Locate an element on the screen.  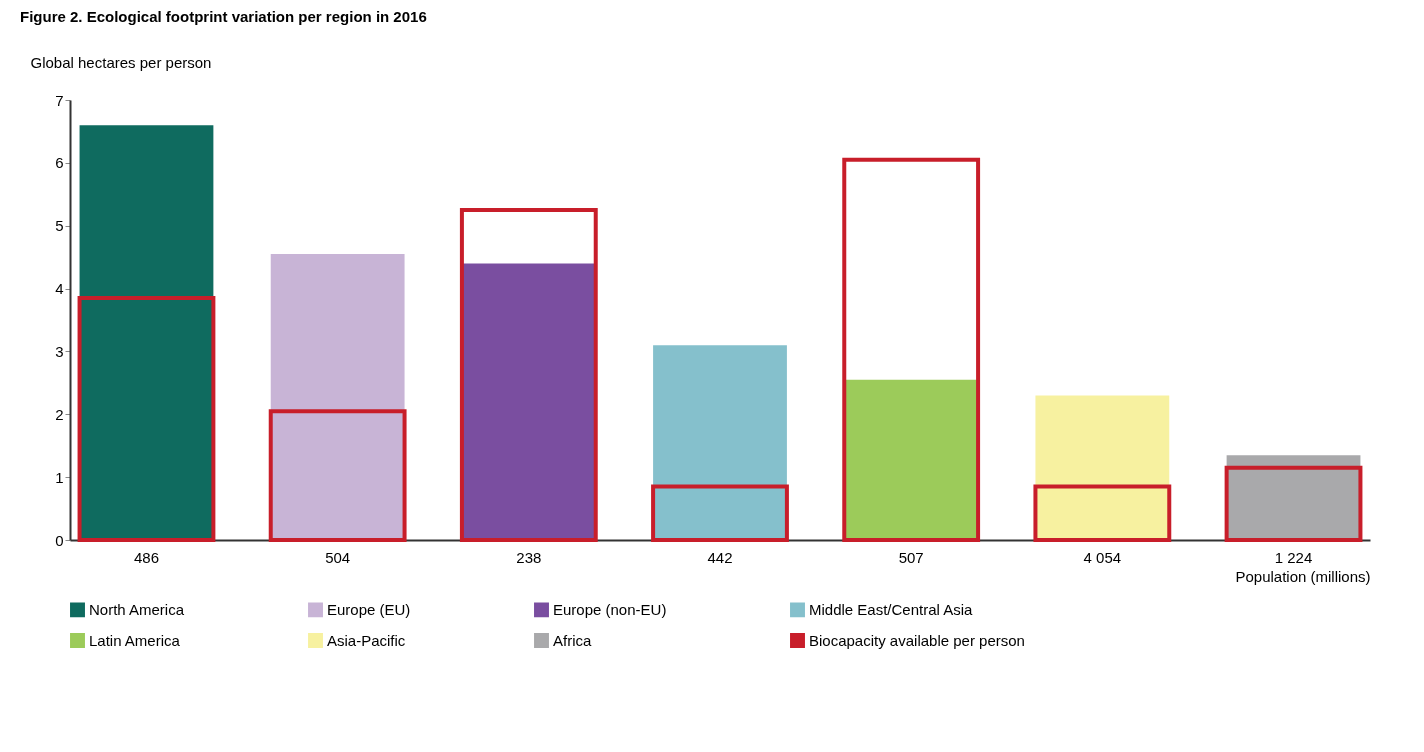
chart-title: Figure 2. Ecological footprint variation per region in 2016 is located at coordinates (223, 16).